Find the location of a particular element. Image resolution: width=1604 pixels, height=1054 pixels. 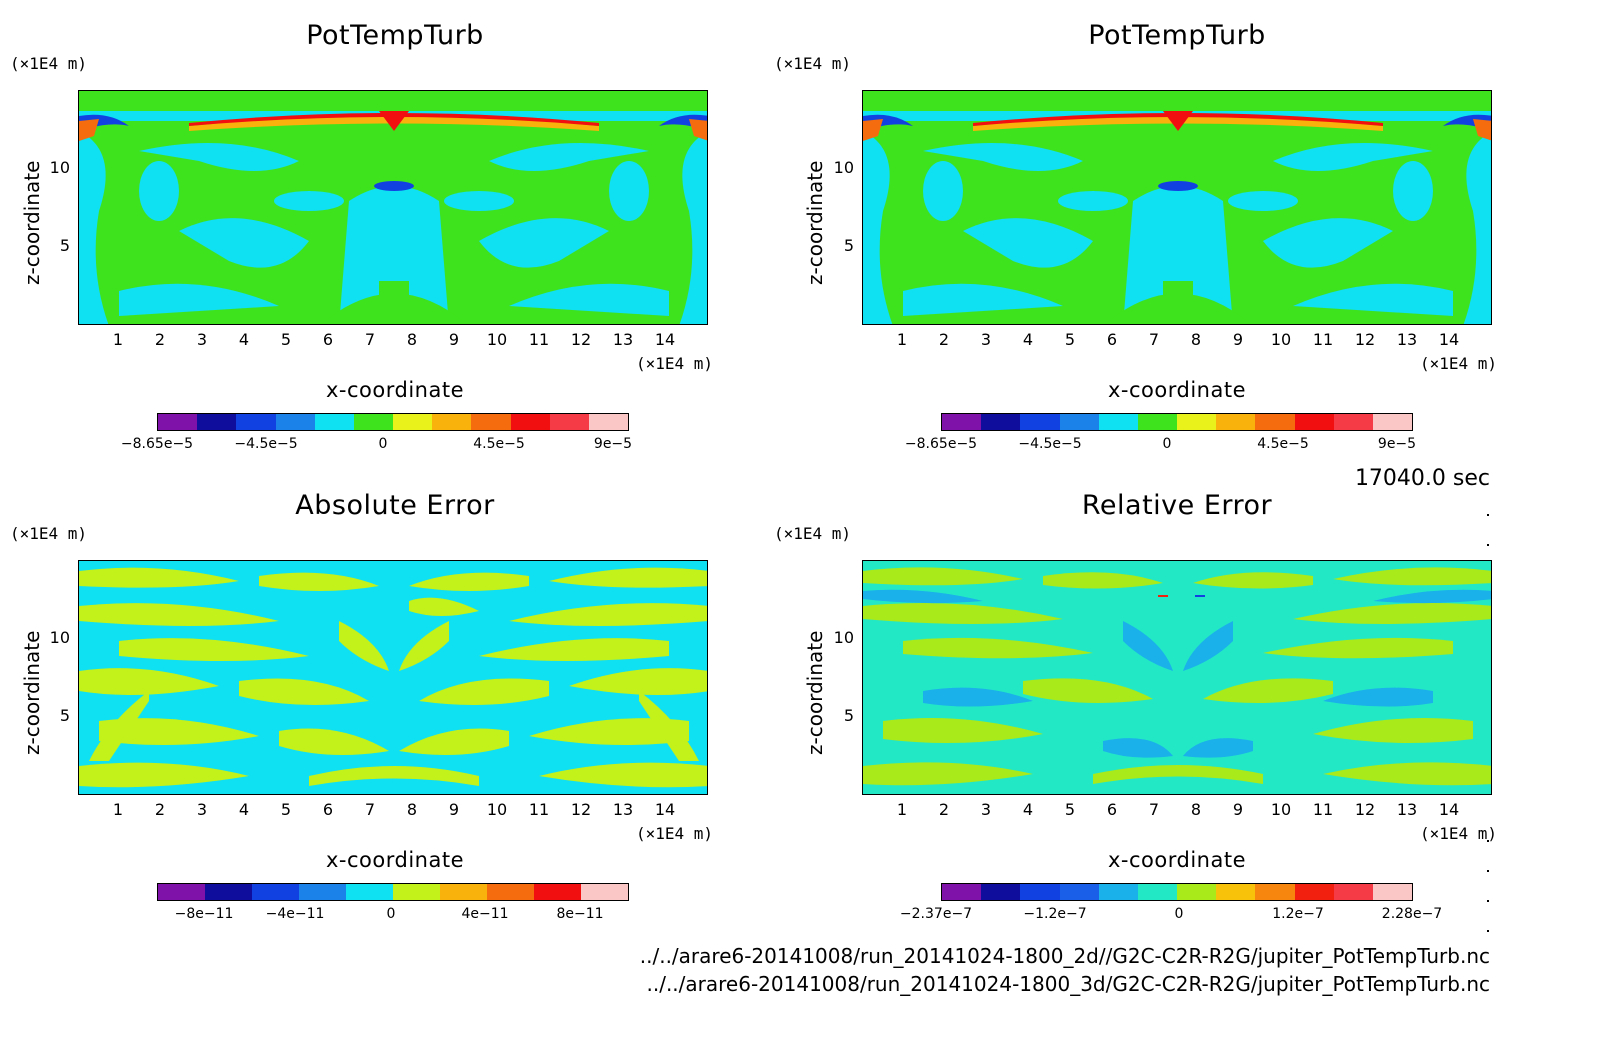

timestamp-label: 17040.0 sec is located at coordinates (1422, 478).